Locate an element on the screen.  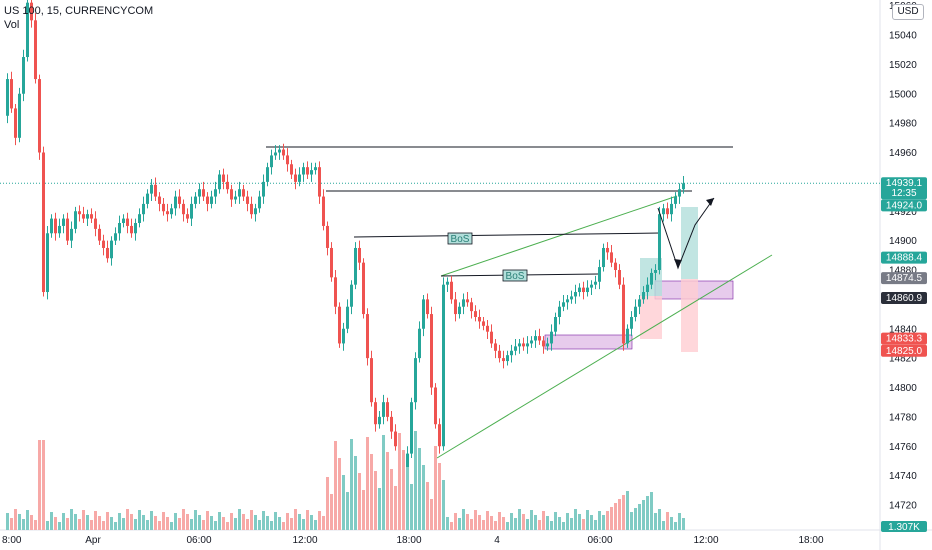
price-tag-label: 14860.9 is located at coordinates (904, 298).